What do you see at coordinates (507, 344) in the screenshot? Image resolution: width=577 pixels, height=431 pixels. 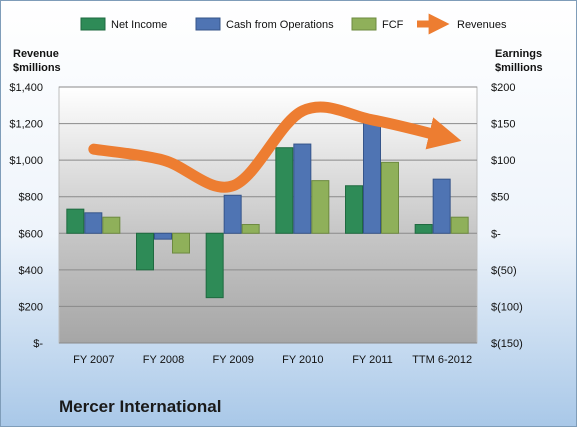 I see `right-tick-label: $(150)` at bounding box center [507, 344].